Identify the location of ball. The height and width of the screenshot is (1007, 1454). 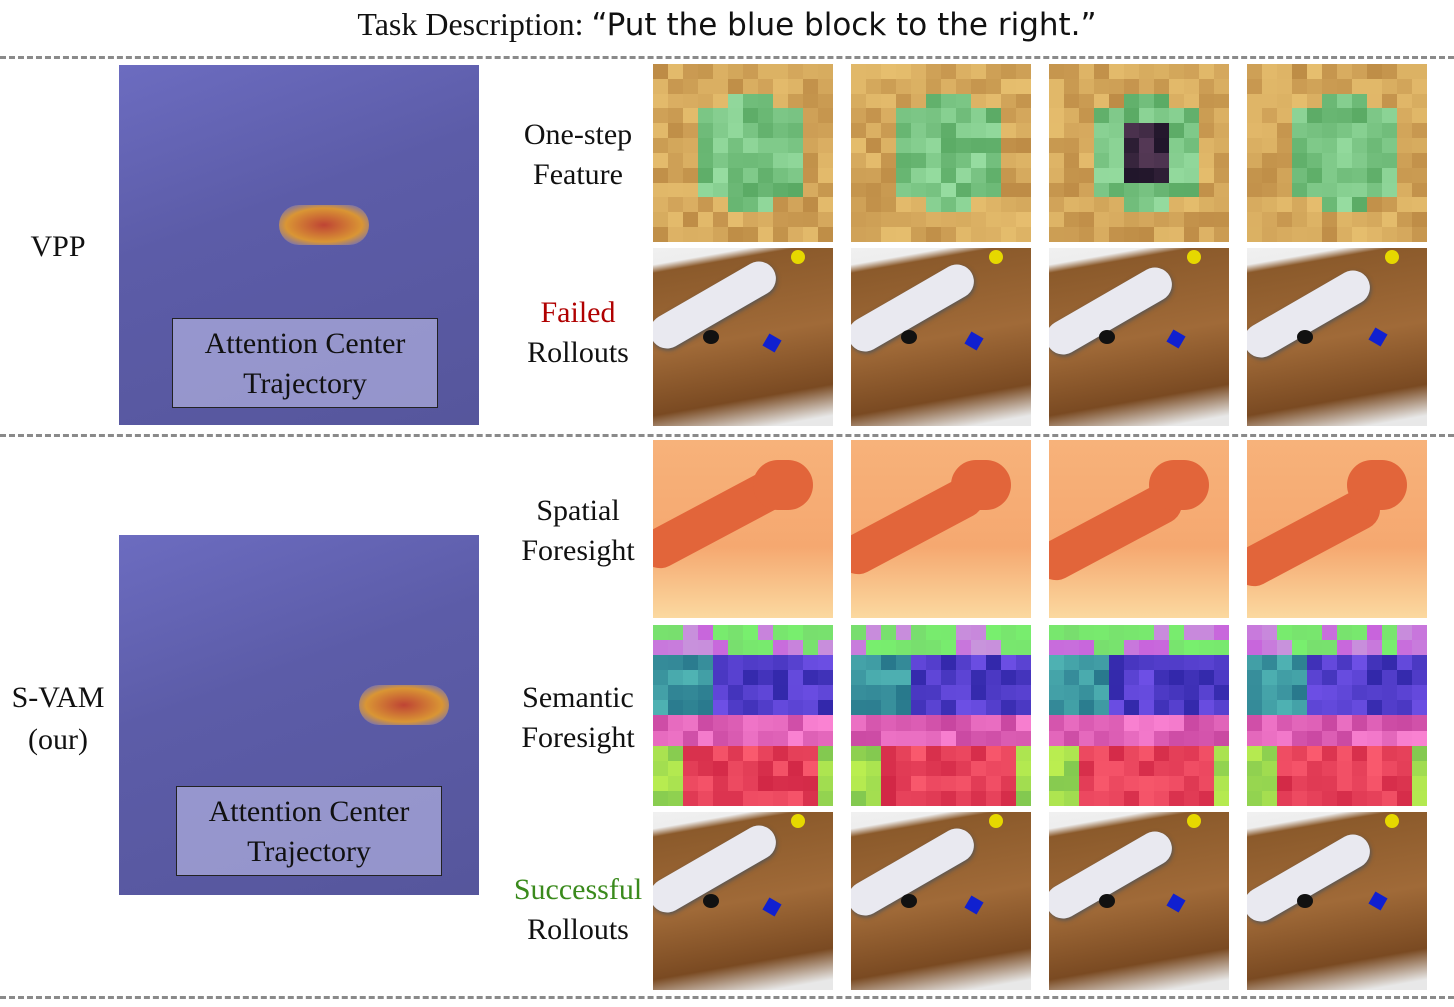
(1392, 821).